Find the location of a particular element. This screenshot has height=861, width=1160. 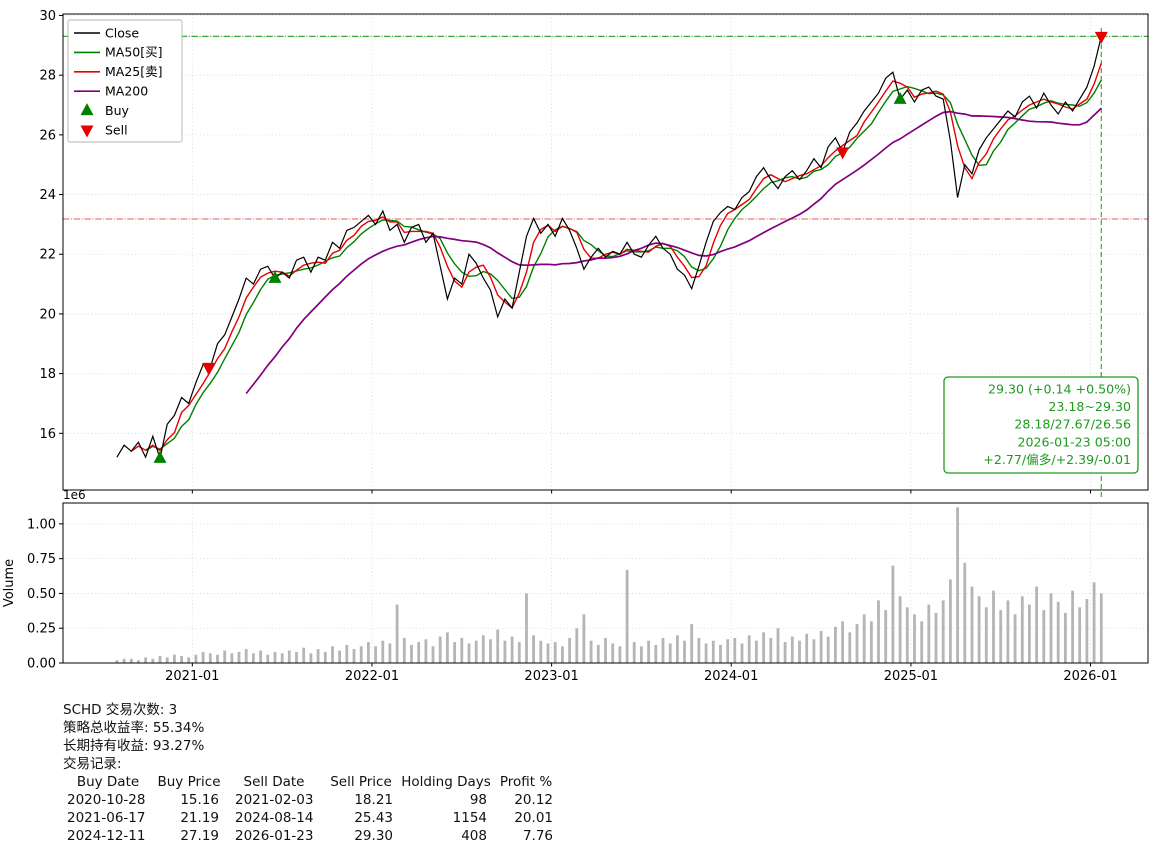

volume-offset-label: 1e6 is located at coordinates (74, 495).